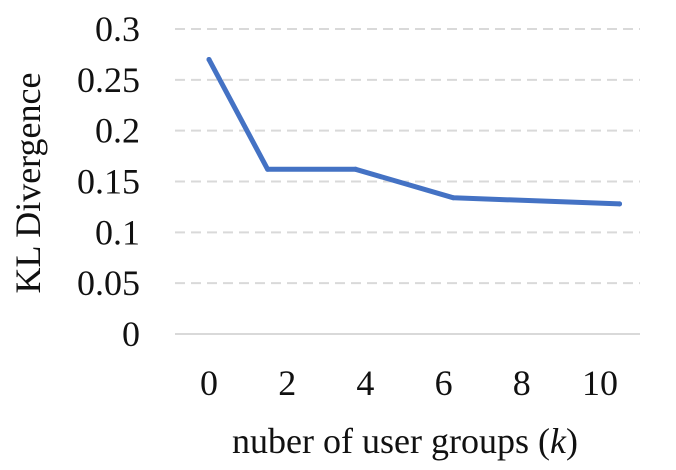 This screenshot has width=676, height=470. What do you see at coordinates (117, 232) in the screenshot?
I see `y-tick-label: 0.1` at bounding box center [117, 232].